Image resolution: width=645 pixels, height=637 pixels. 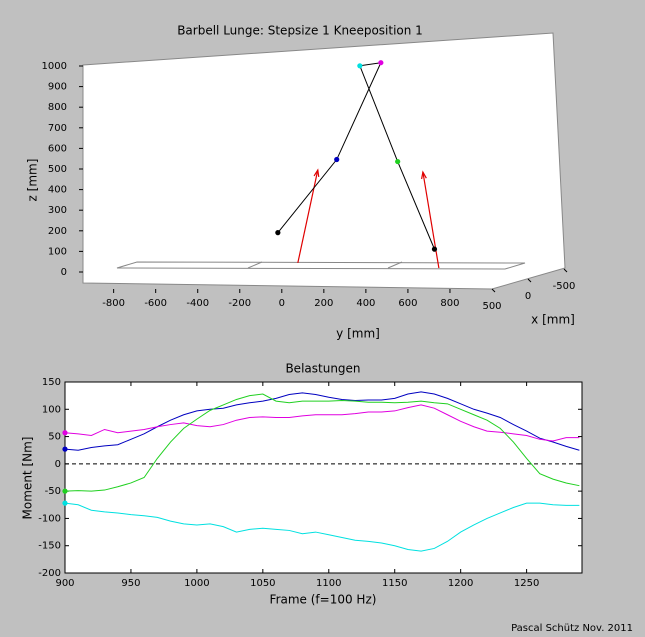 I want to click on y-tick-label: -50, so click(x=53, y=491).